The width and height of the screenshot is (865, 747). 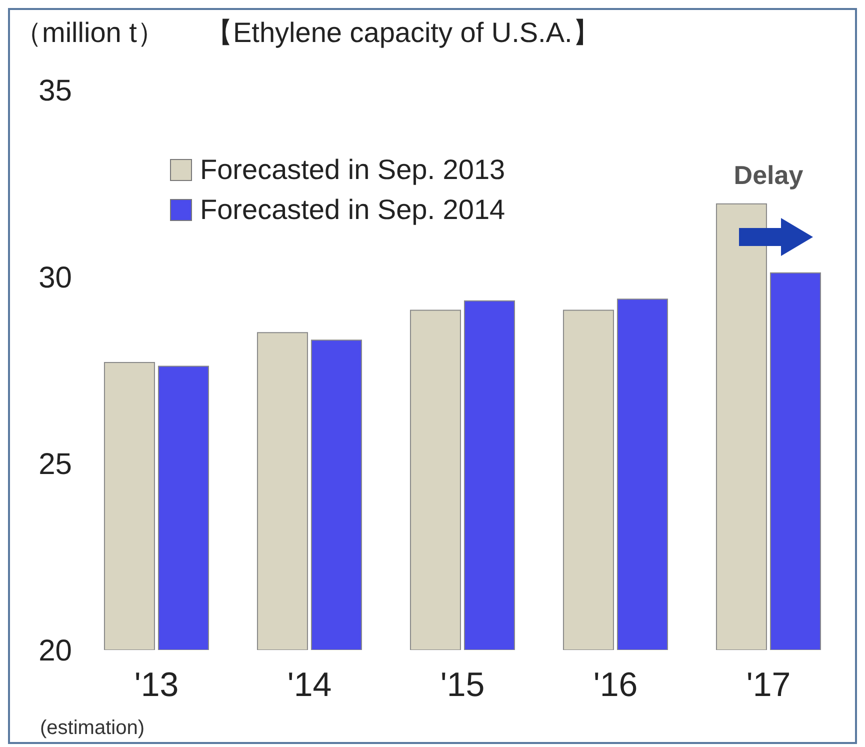 What do you see at coordinates (92, 728) in the screenshot?
I see `text: (estimation)` at bounding box center [92, 728].